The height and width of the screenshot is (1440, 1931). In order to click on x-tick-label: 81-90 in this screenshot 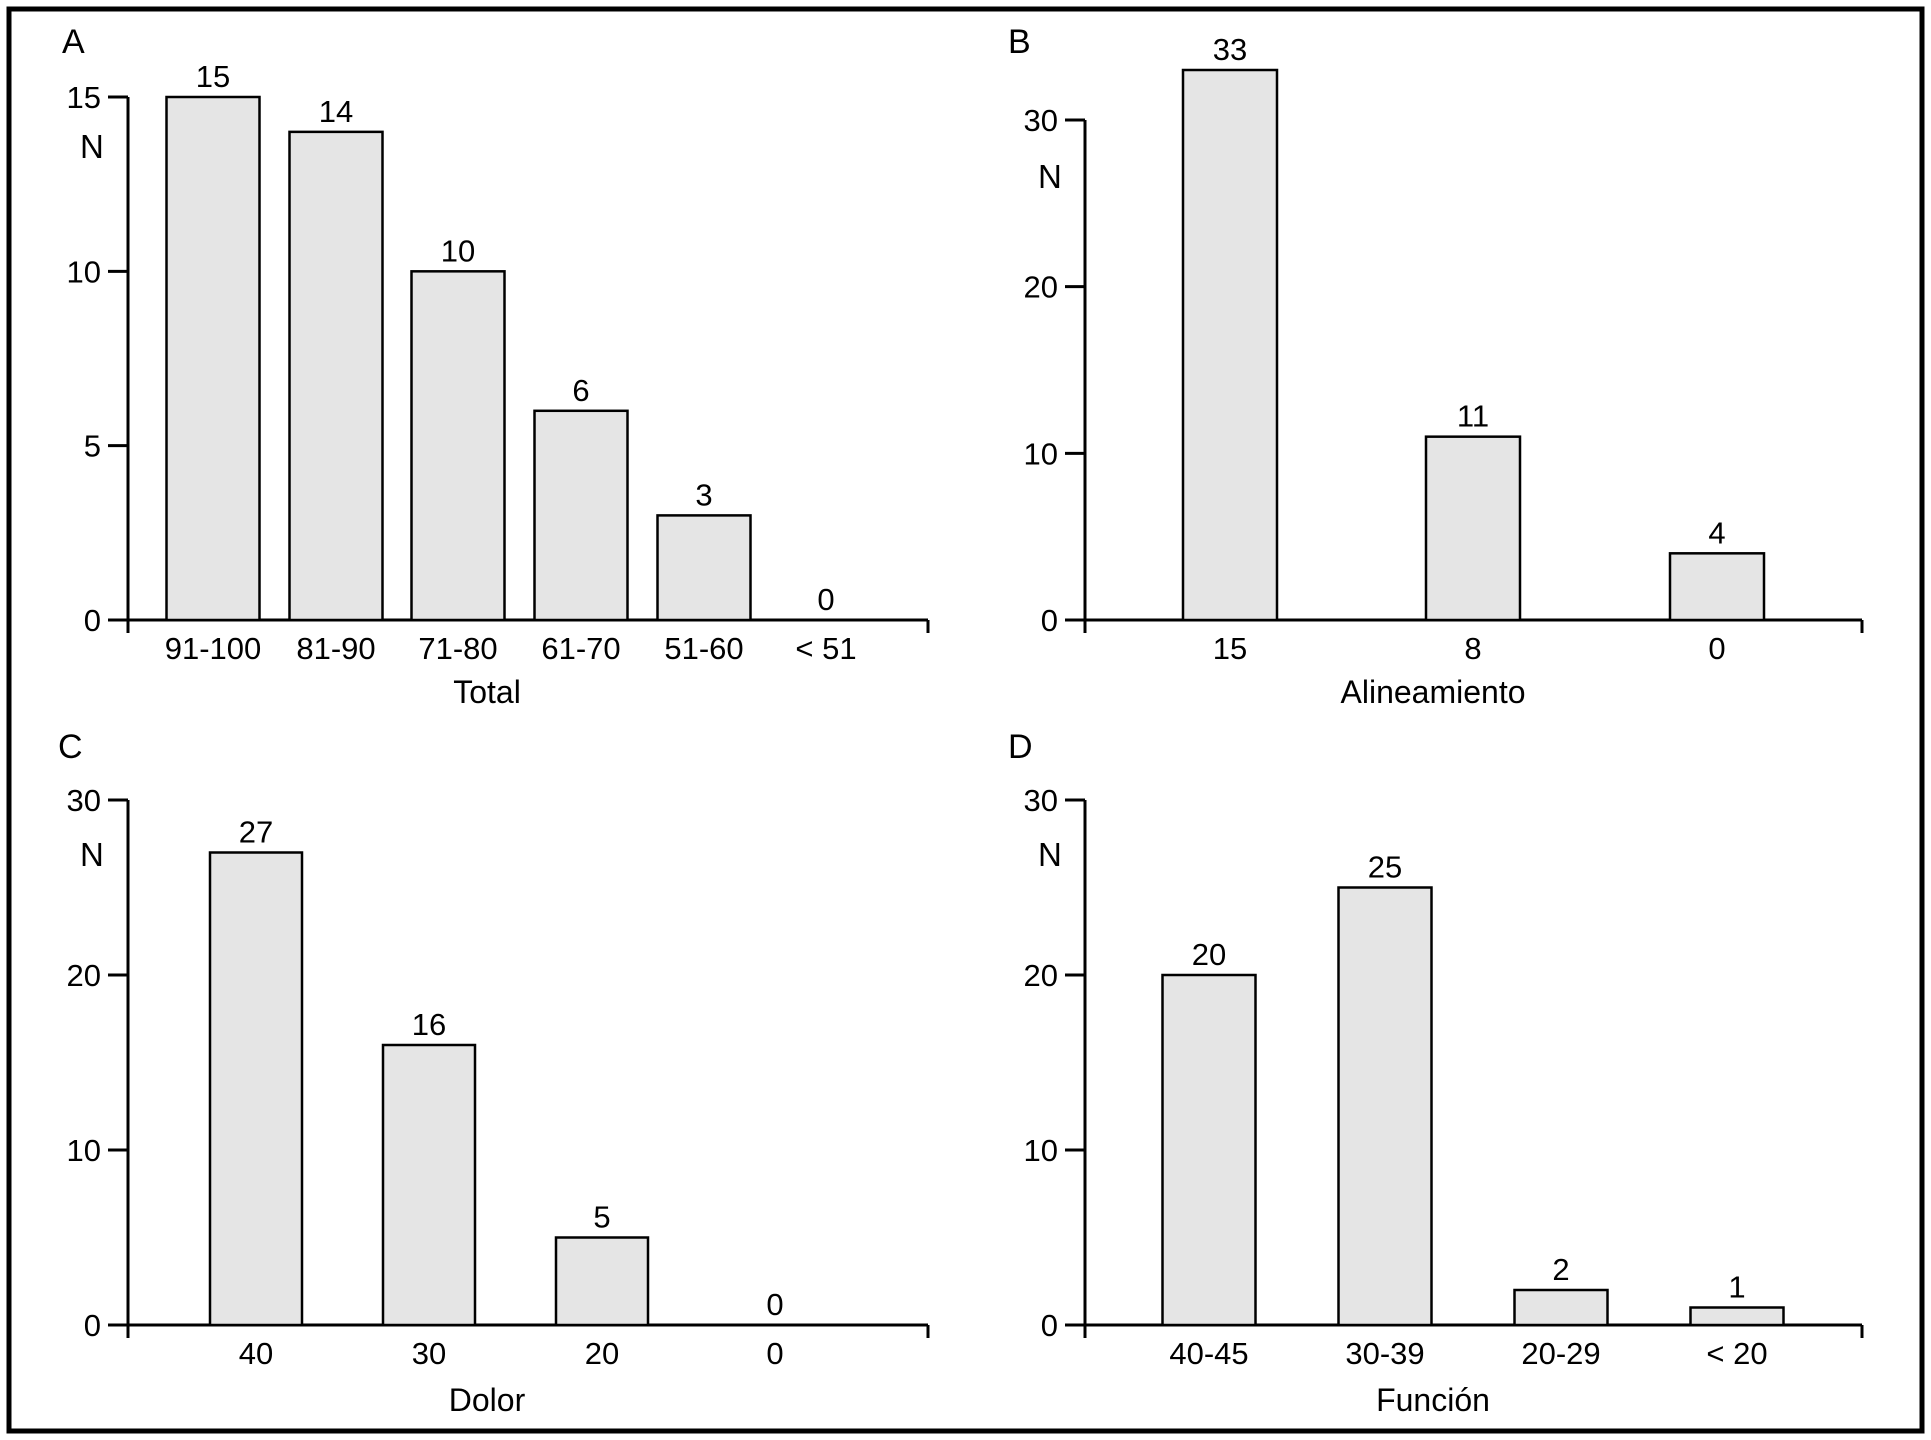, I will do `click(335, 648)`.